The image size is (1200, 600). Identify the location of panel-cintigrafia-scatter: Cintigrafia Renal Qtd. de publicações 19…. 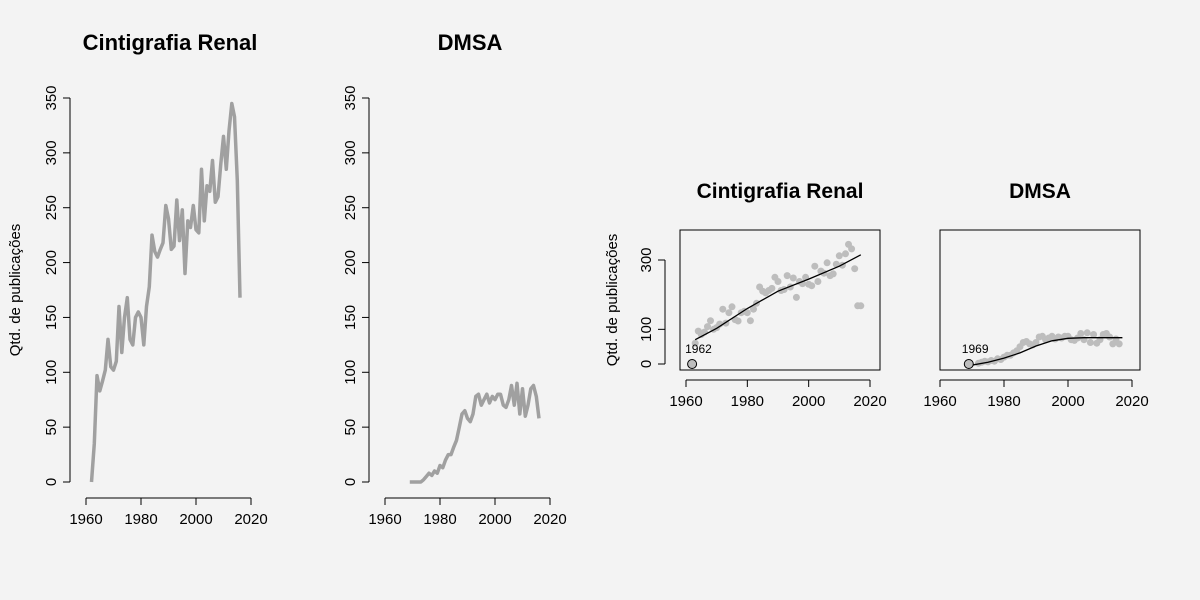
(745, 295).